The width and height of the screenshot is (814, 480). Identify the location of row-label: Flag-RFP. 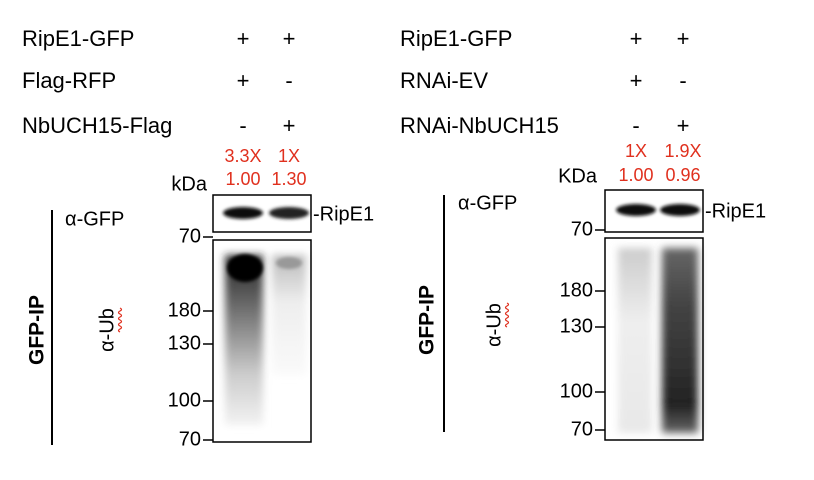
(69, 80).